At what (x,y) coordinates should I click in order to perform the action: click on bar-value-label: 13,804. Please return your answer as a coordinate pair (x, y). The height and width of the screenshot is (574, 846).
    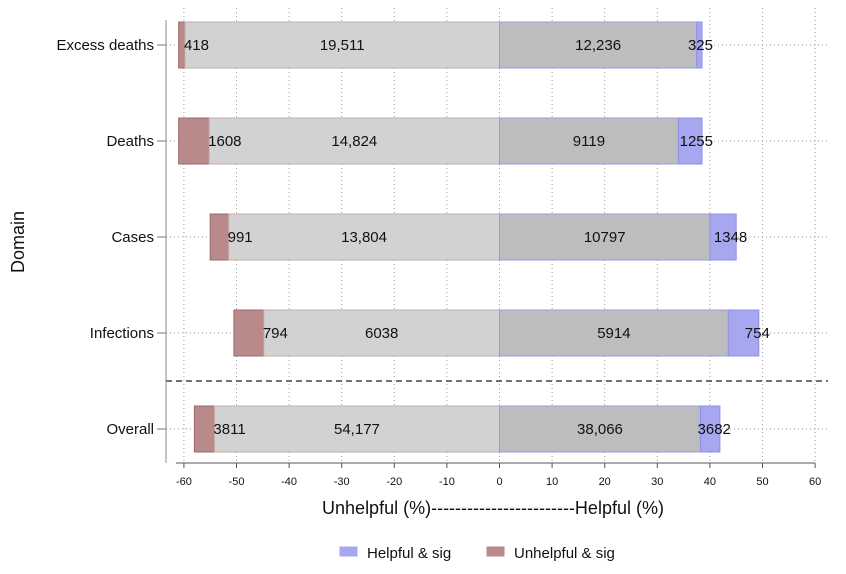
    Looking at the image, I should click on (364, 237).